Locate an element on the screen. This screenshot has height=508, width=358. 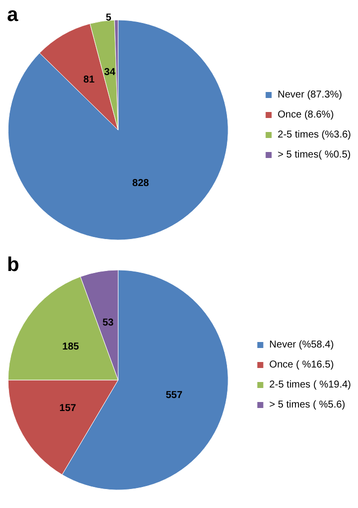
data-label: 557 is located at coordinates (174, 395).